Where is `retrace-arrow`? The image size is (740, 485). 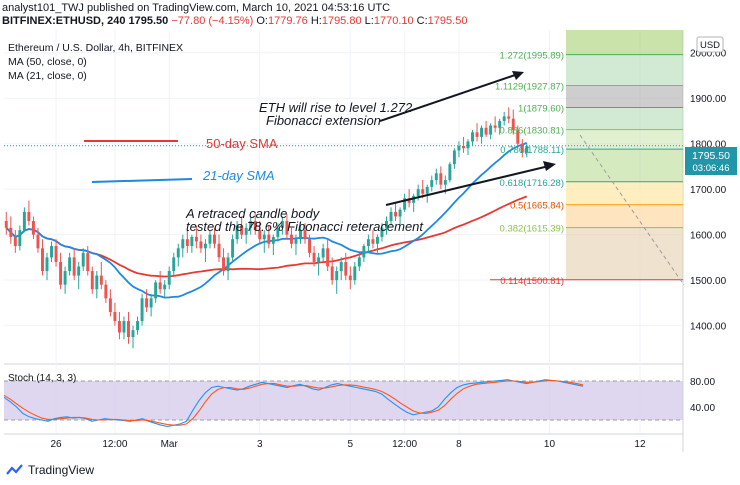
retrace-arrow is located at coordinates (467, 185).